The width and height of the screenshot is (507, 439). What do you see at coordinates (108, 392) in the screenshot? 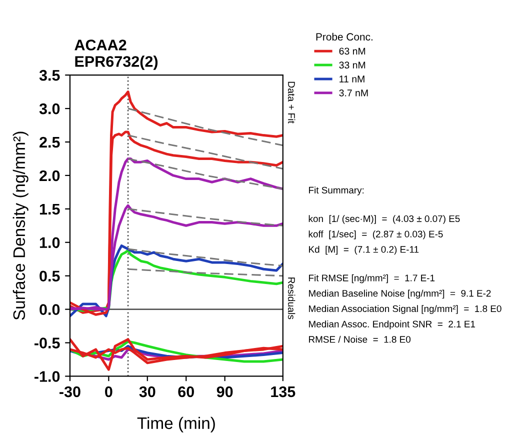
I see `x-tick-label: 0` at bounding box center [108, 392].